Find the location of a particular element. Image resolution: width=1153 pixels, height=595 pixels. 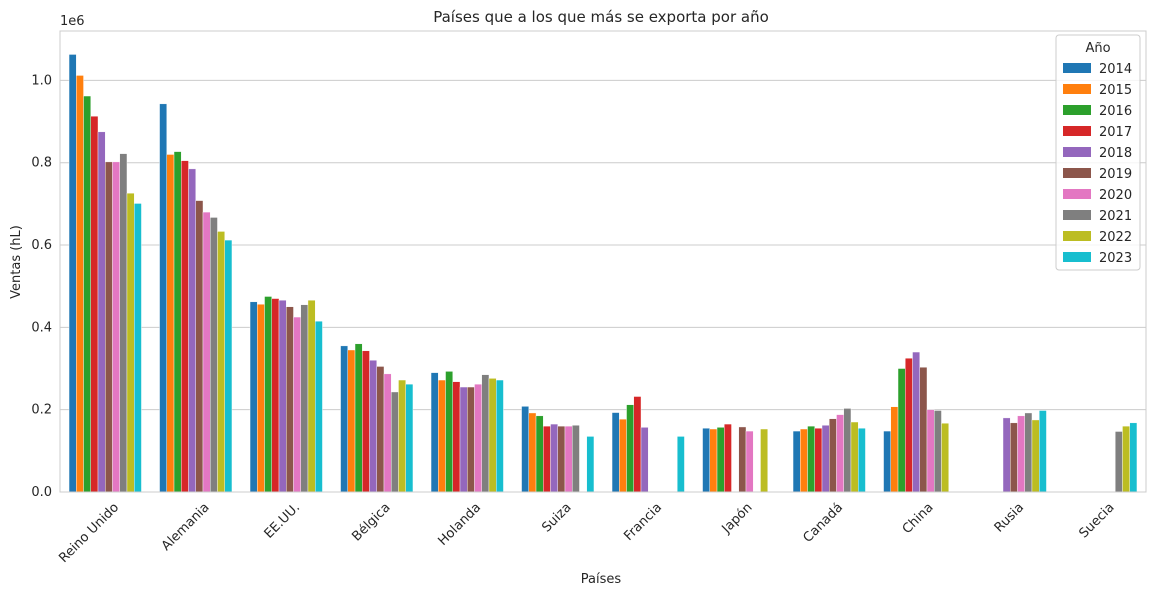

y-tick-label: 0.4 is located at coordinates (41, 327).